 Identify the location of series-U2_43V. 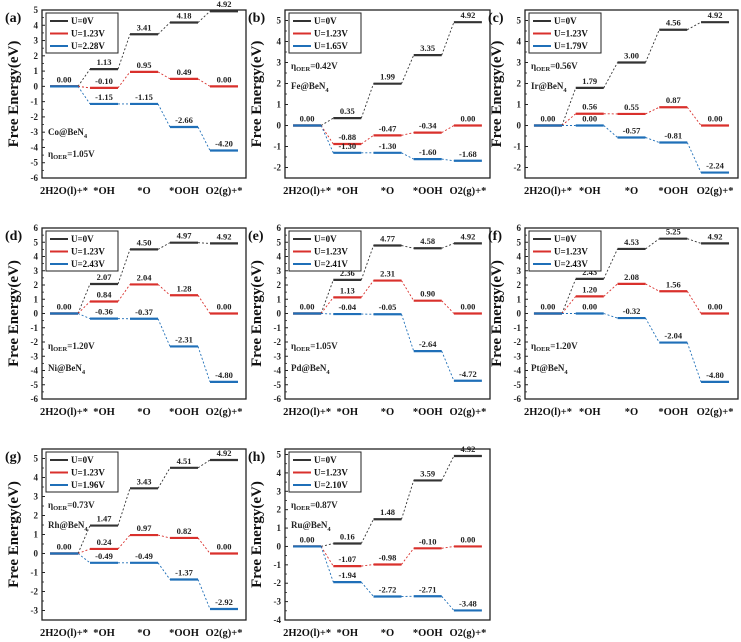
(144, 347).